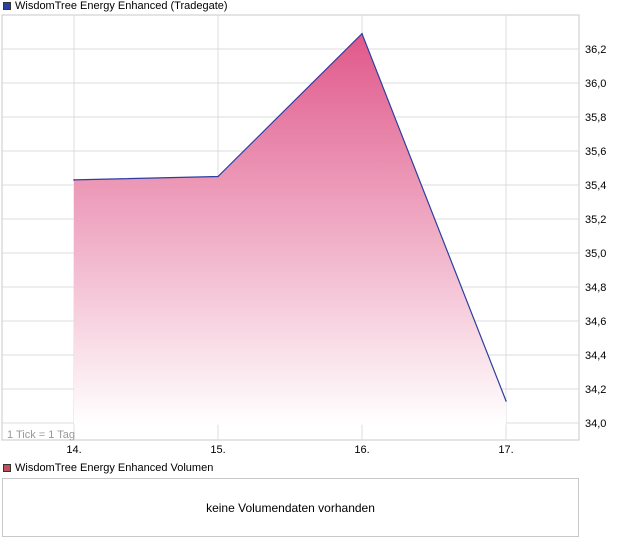 The height and width of the screenshot is (546, 620). What do you see at coordinates (595, 390) in the screenshot?
I see `y-tick-label: 34,2` at bounding box center [595, 390].